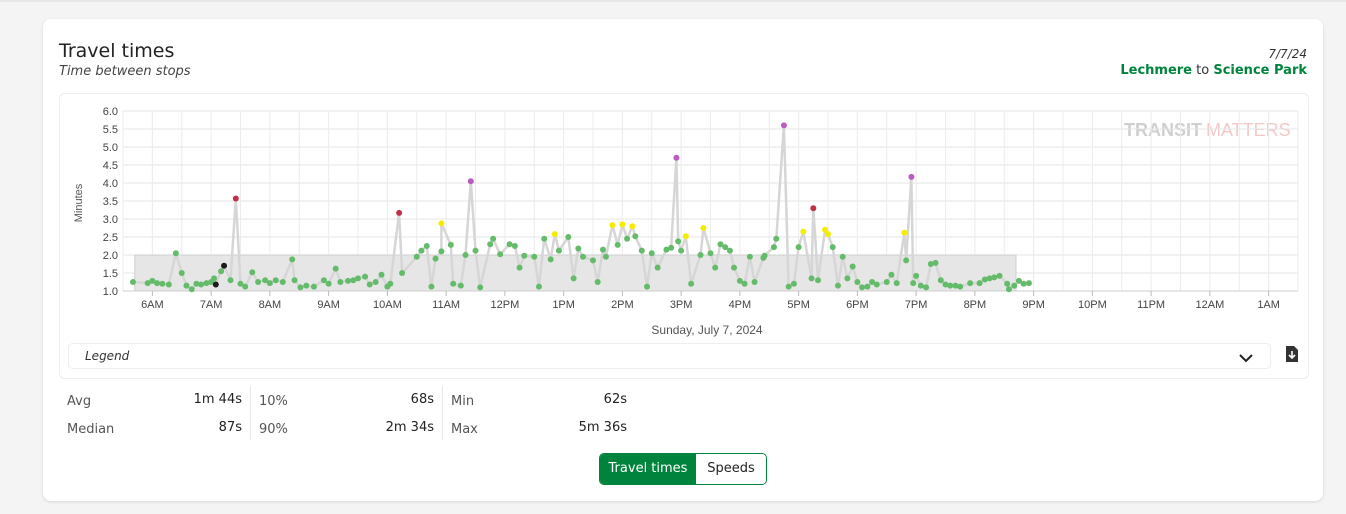 Image resolution: width=1346 pixels, height=514 pixels. Describe the element at coordinates (1246, 358) in the screenshot. I see `chevron-down-icon` at that location.